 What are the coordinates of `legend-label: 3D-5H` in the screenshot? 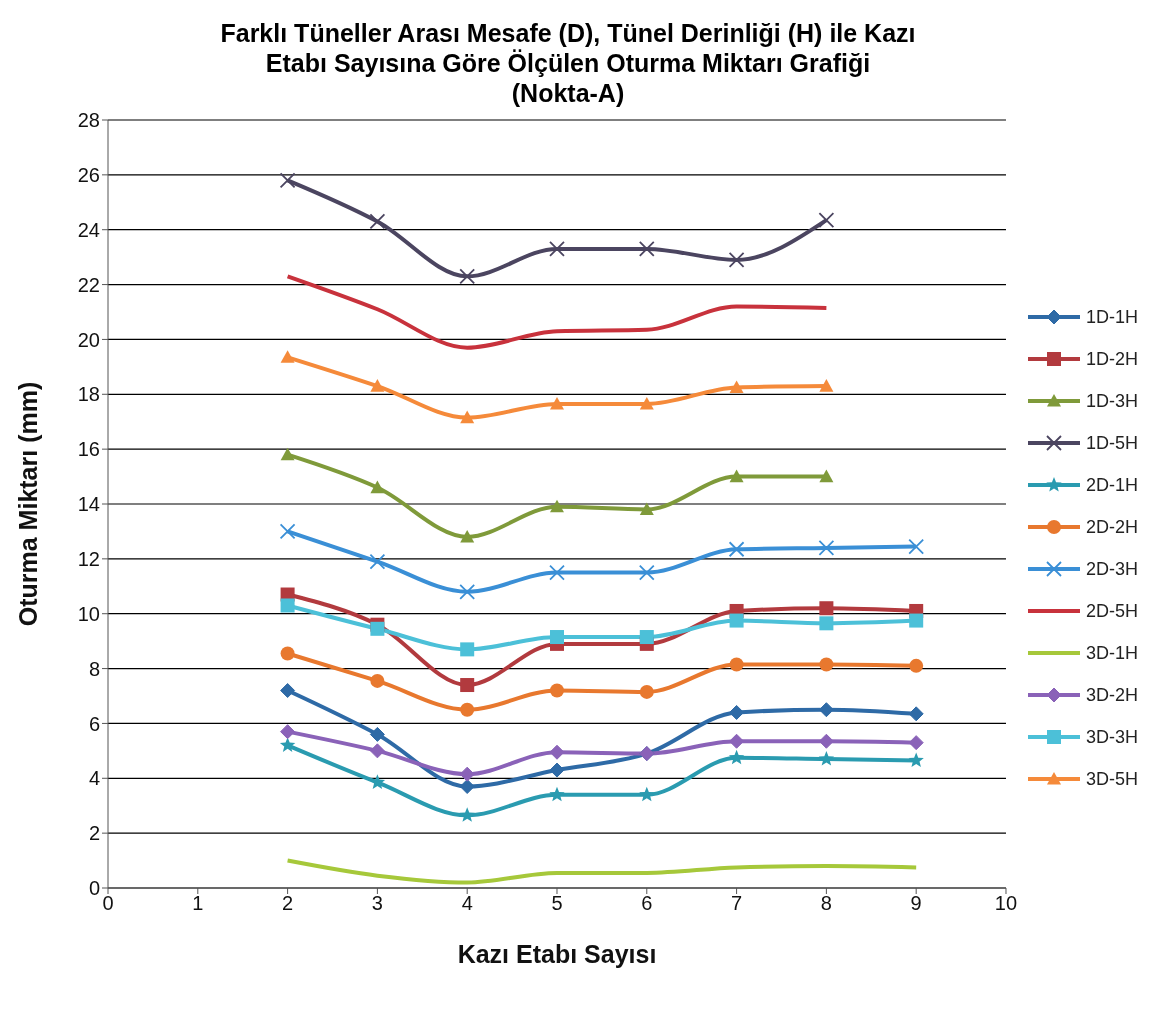 It's located at (1111, 779).